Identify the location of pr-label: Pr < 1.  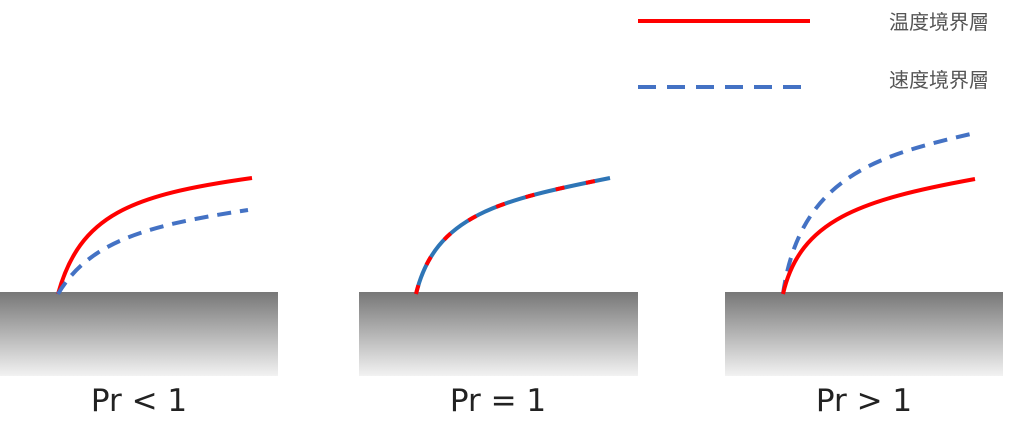
(139, 401).